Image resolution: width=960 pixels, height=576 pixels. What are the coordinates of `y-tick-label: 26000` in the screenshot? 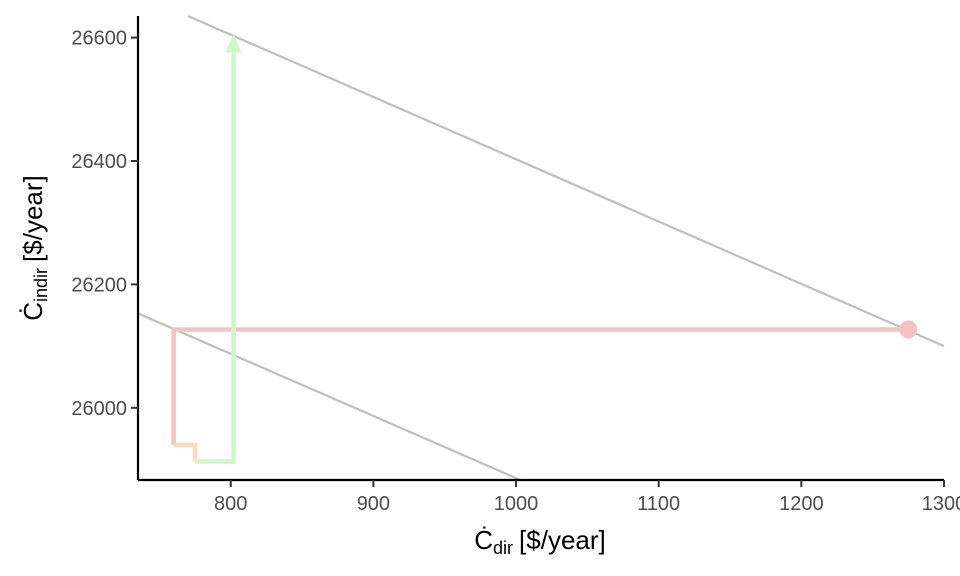 It's located at (99, 409).